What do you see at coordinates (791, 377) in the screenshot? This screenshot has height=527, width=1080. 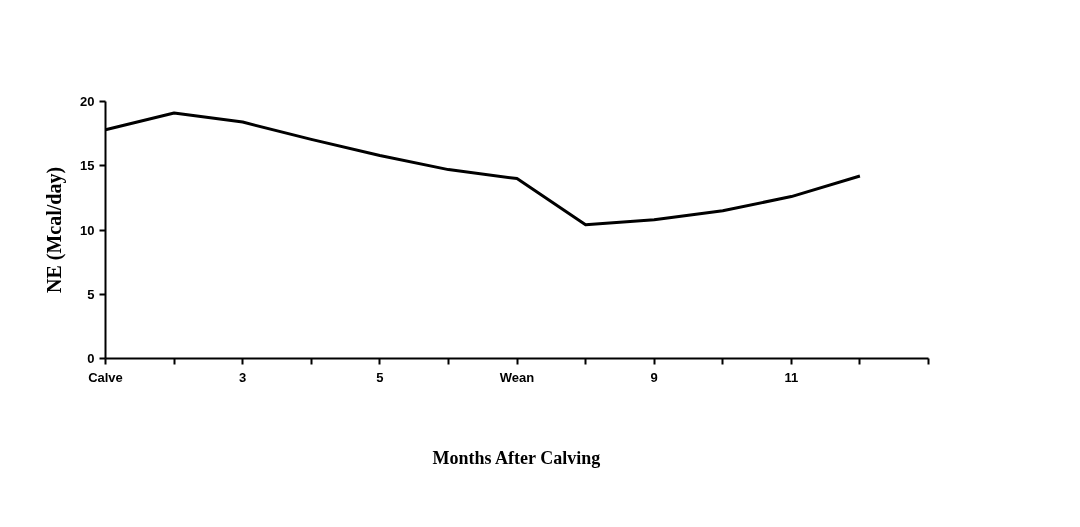 I see `x-tick-label: 11` at bounding box center [791, 377].